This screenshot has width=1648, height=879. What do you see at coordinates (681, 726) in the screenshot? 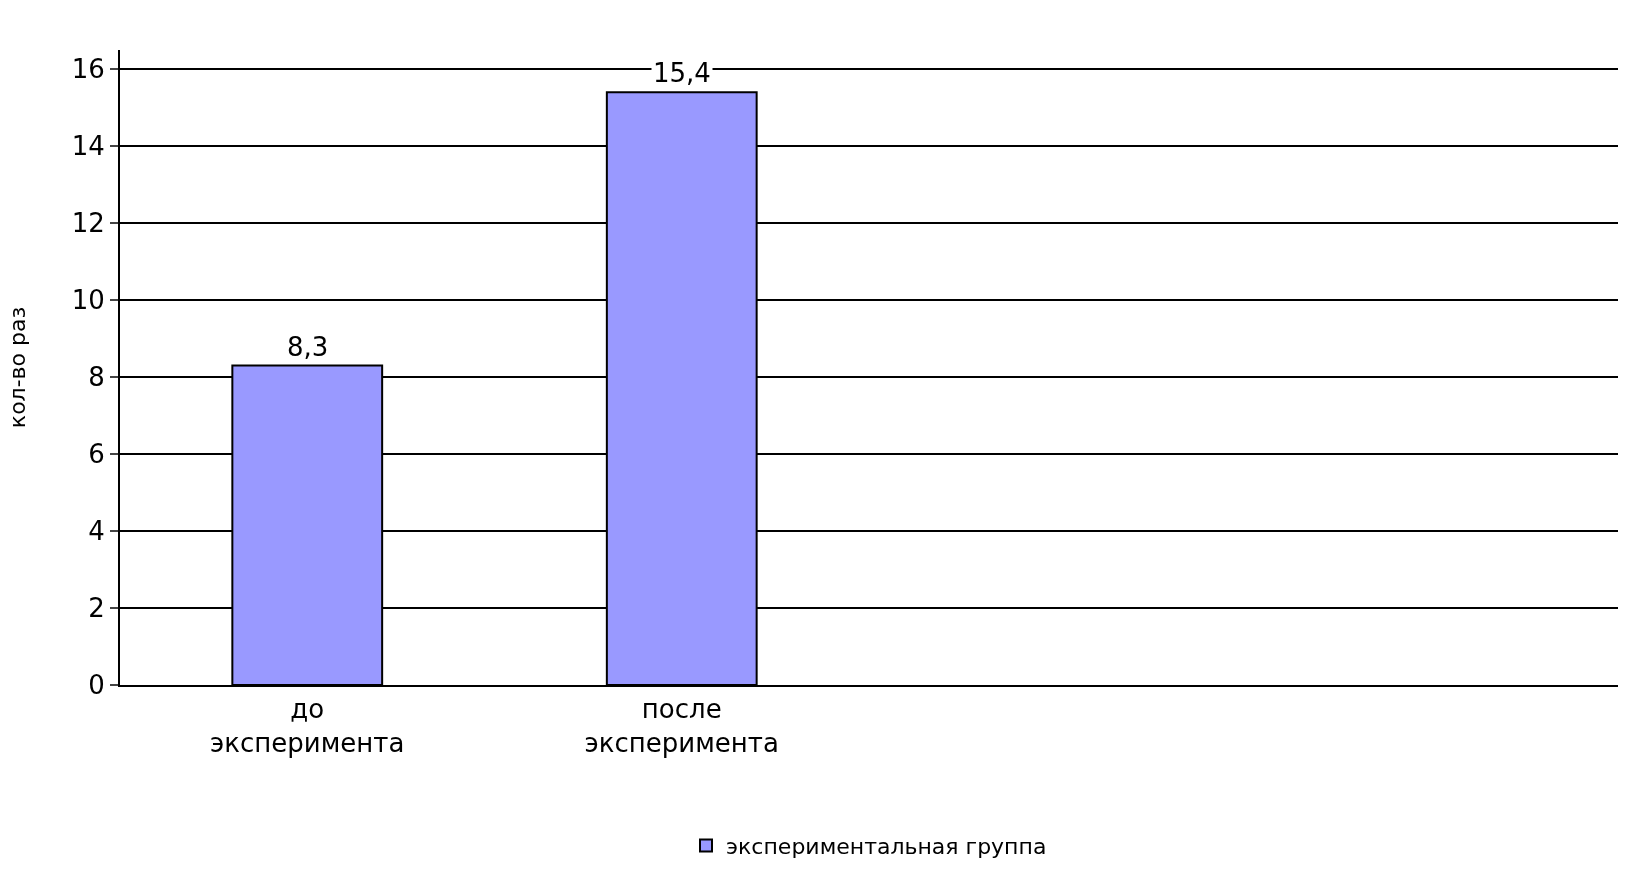
I see `x-tick-label: после эксперимента` at bounding box center [681, 726].